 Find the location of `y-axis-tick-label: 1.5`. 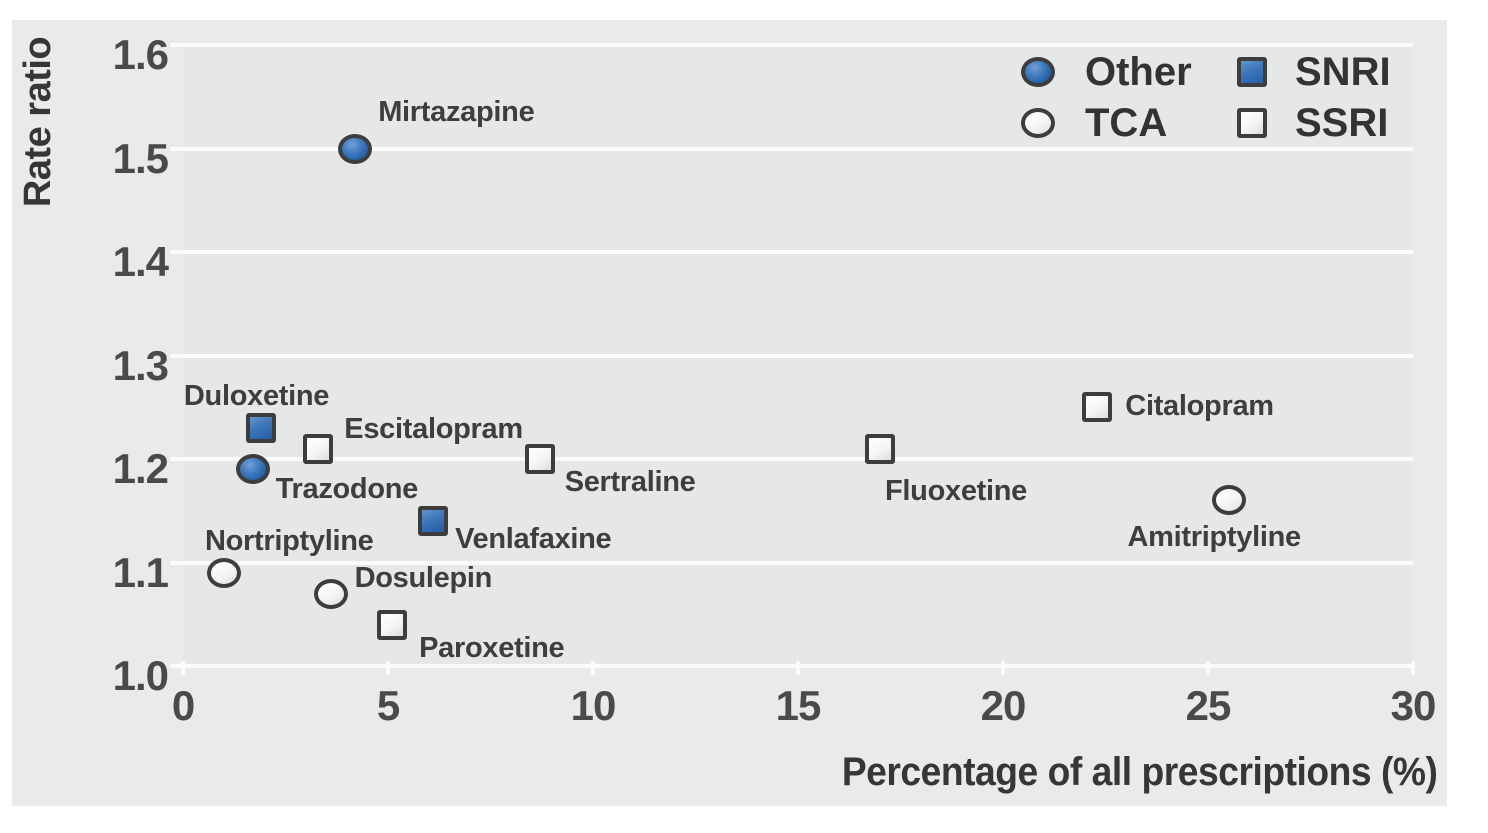

y-axis-tick-label: 1.5 is located at coordinates (140, 158).